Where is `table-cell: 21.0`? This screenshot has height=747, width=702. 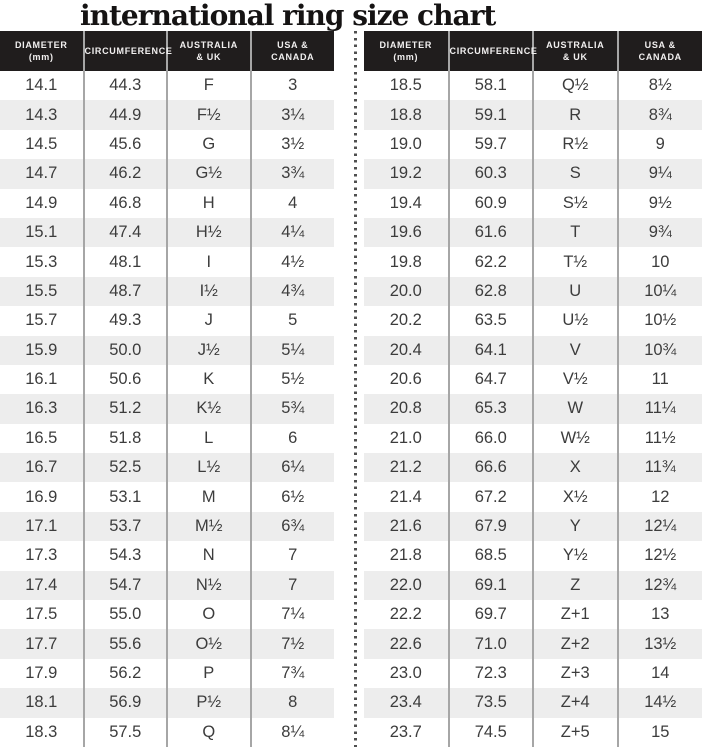 table-cell: 21.0 is located at coordinates (405, 437).